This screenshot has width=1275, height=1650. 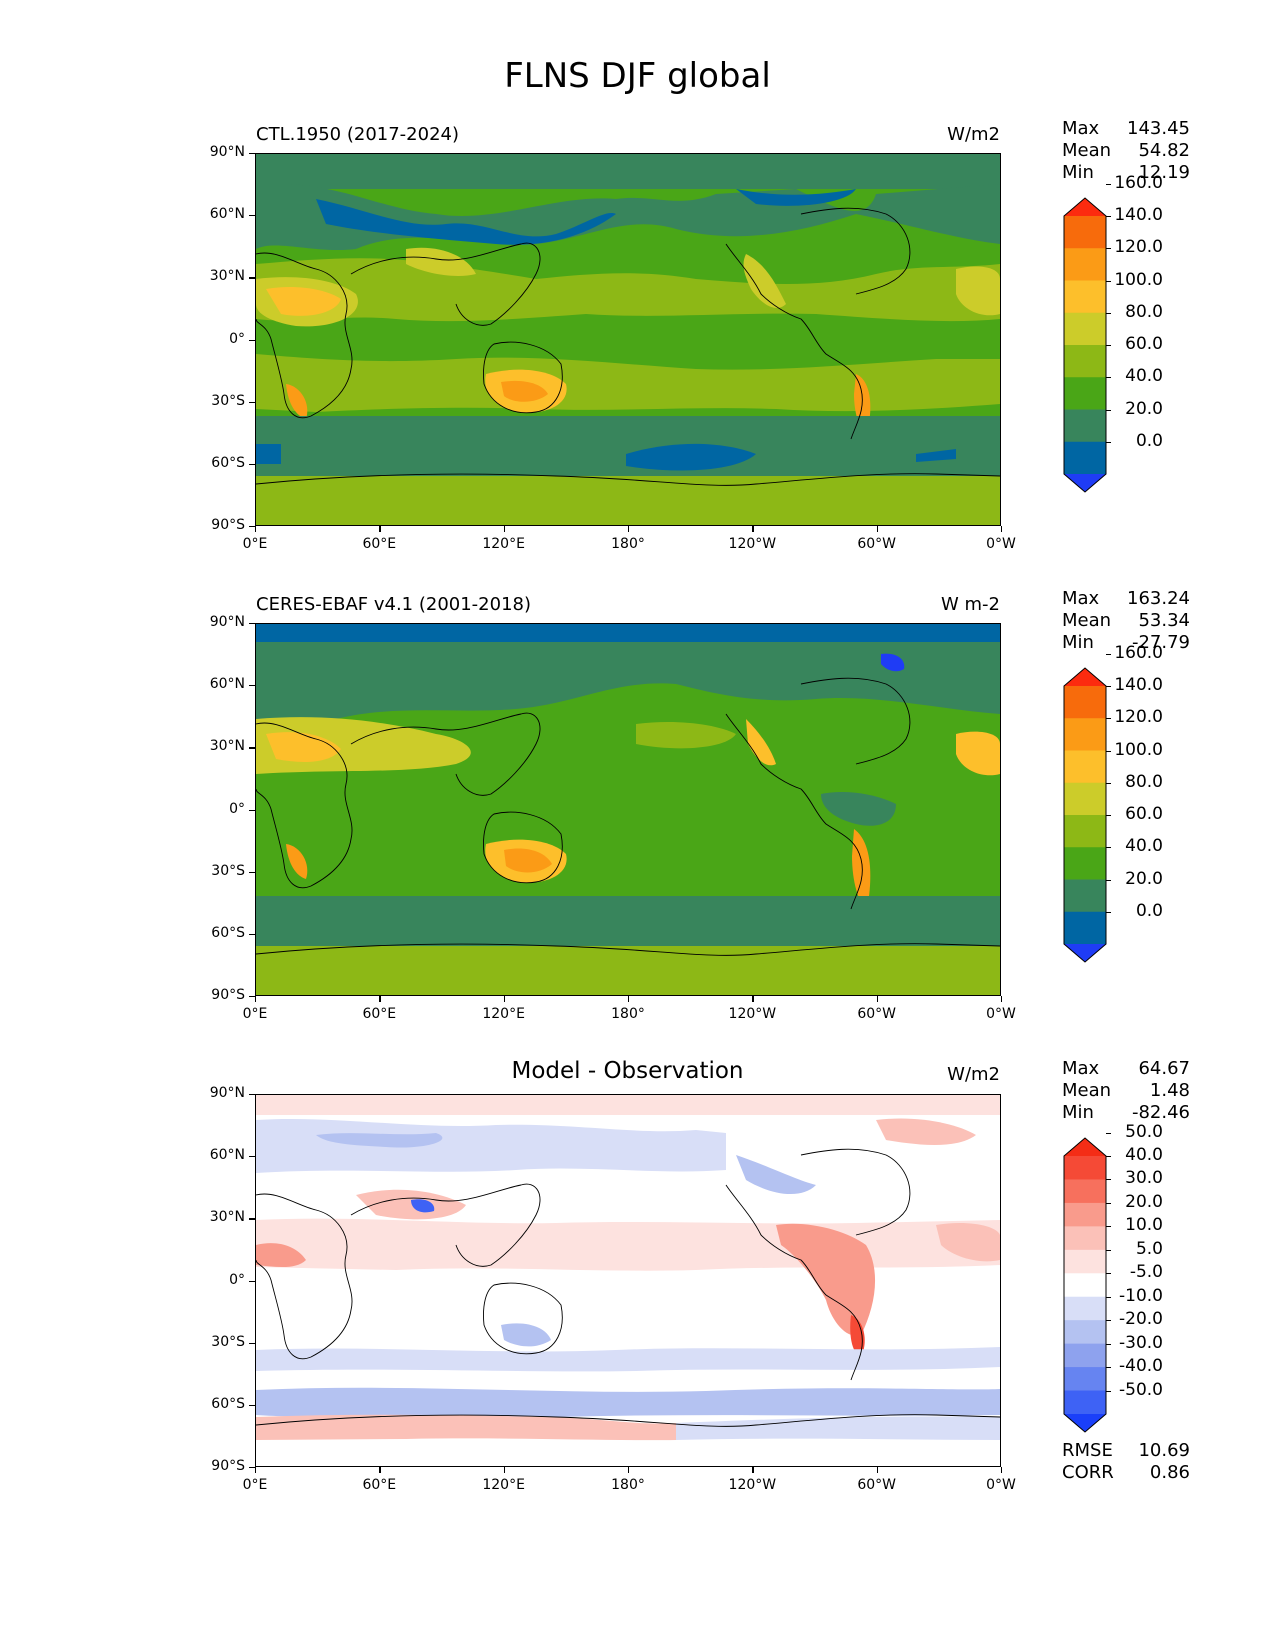 I want to click on panel-2-australia-hot, so click(x=528, y=860).